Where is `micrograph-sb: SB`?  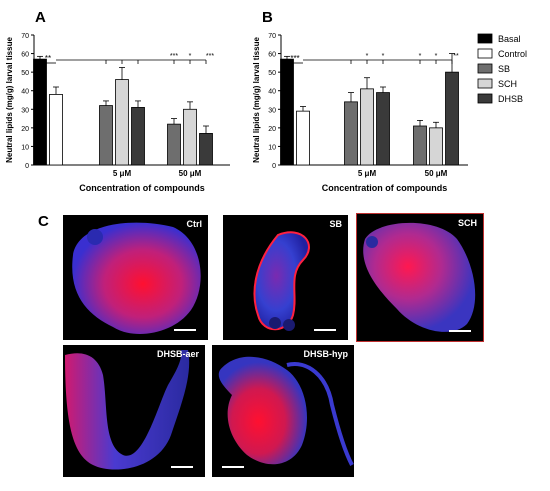 micrograph-sb: SB is located at coordinates (285, 277).